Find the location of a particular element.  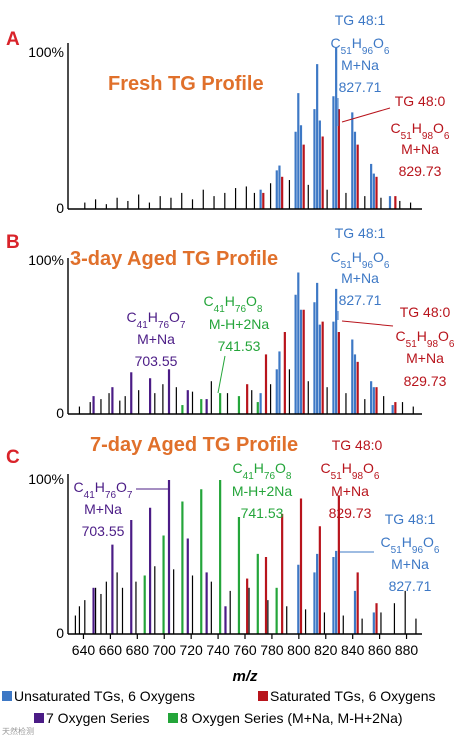

ann-a2-line3: M+Na is located at coordinates (420, 149).